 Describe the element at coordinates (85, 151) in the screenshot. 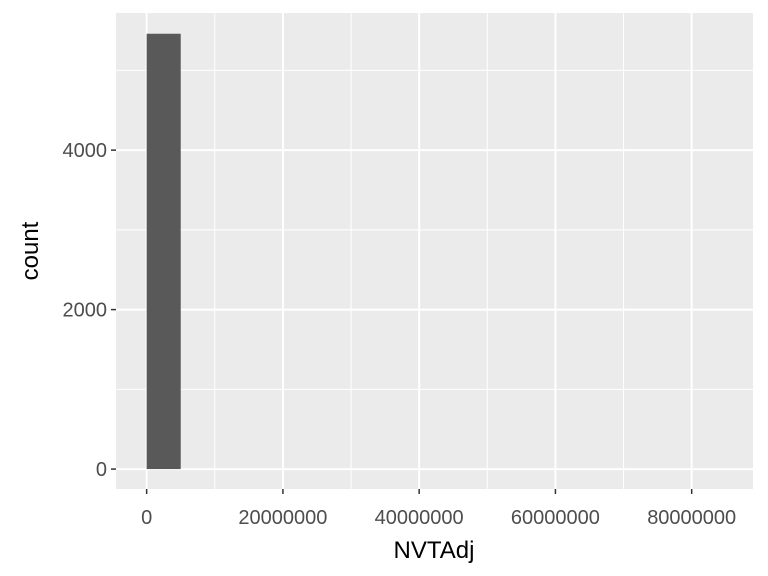

I see `y-tick-label: 4000` at that location.